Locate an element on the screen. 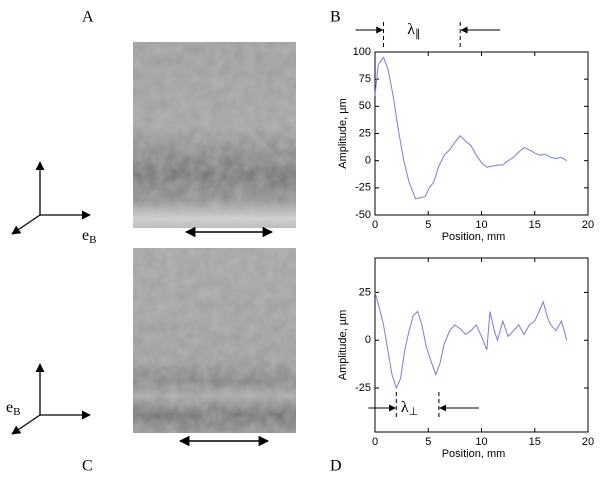  wavelength-subscript: ⊥ is located at coordinates (414, 412).